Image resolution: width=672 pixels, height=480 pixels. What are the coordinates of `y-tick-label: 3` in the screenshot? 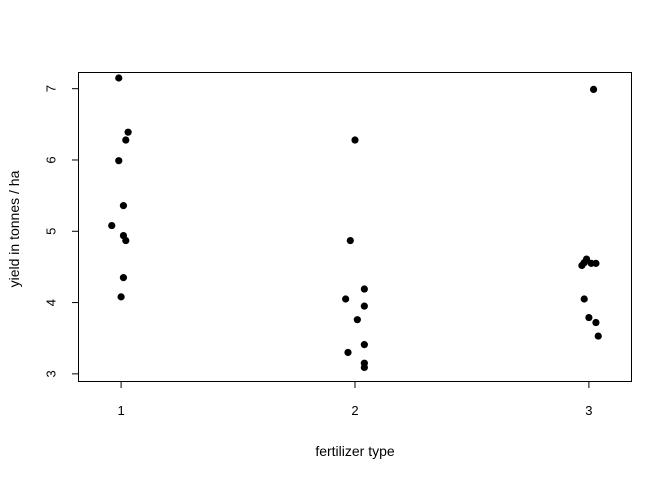 It's located at (51, 373).